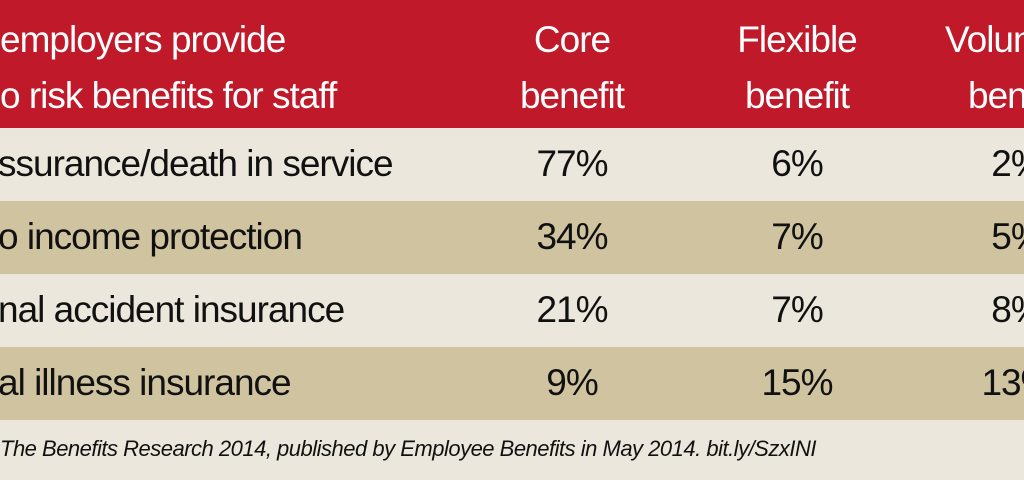 This screenshot has width=1024, height=480. Describe the element at coordinates (1007, 309) in the screenshot. I see `table-cell-value: 8%` at that location.